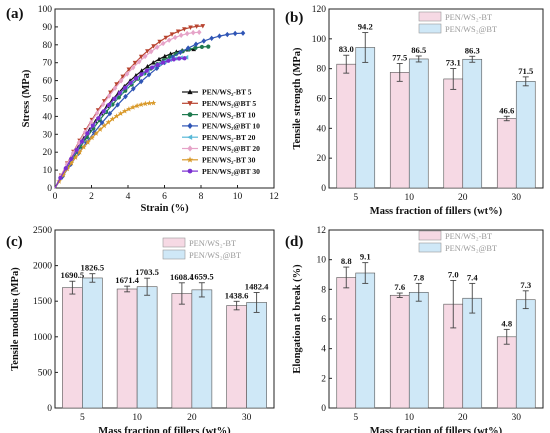 The image size is (550, 433). Describe the element at coordinates (91, 197) in the screenshot. I see `x-tick-label: 2` at that location.